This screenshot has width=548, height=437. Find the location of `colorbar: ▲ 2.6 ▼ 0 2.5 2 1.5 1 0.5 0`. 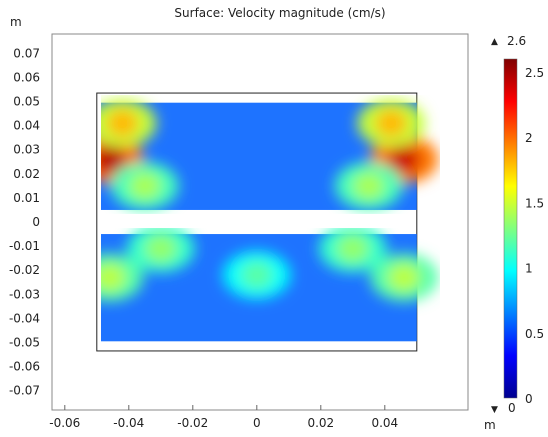

colorbar: ▲ 2.6 ▼ 0 2.5 2 1.5 1 0.5 0 is located at coordinates (517, 224).